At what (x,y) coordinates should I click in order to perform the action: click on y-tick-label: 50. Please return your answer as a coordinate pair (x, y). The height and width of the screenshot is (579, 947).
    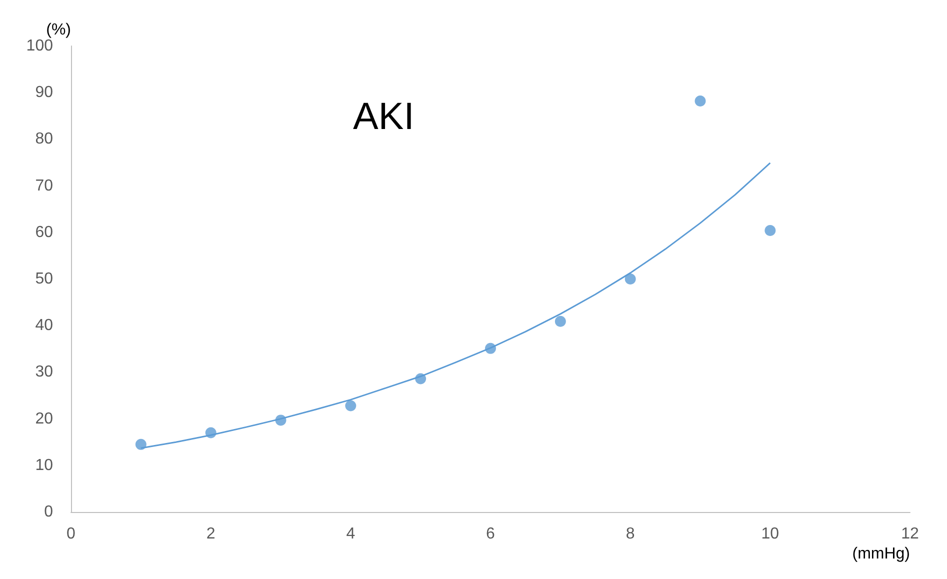
    Looking at the image, I should click on (44, 279).